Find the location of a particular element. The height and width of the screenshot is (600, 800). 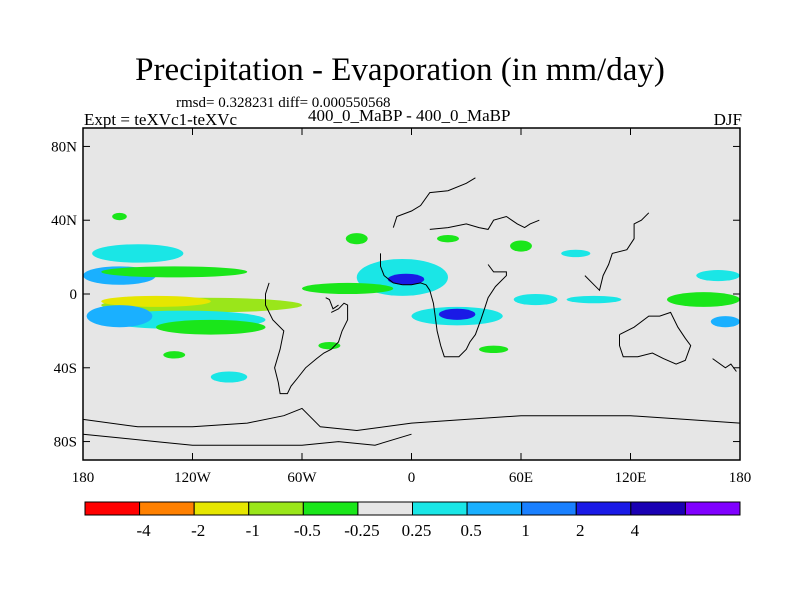

colorbar-label-4: -0.25 is located at coordinates (361, 530).